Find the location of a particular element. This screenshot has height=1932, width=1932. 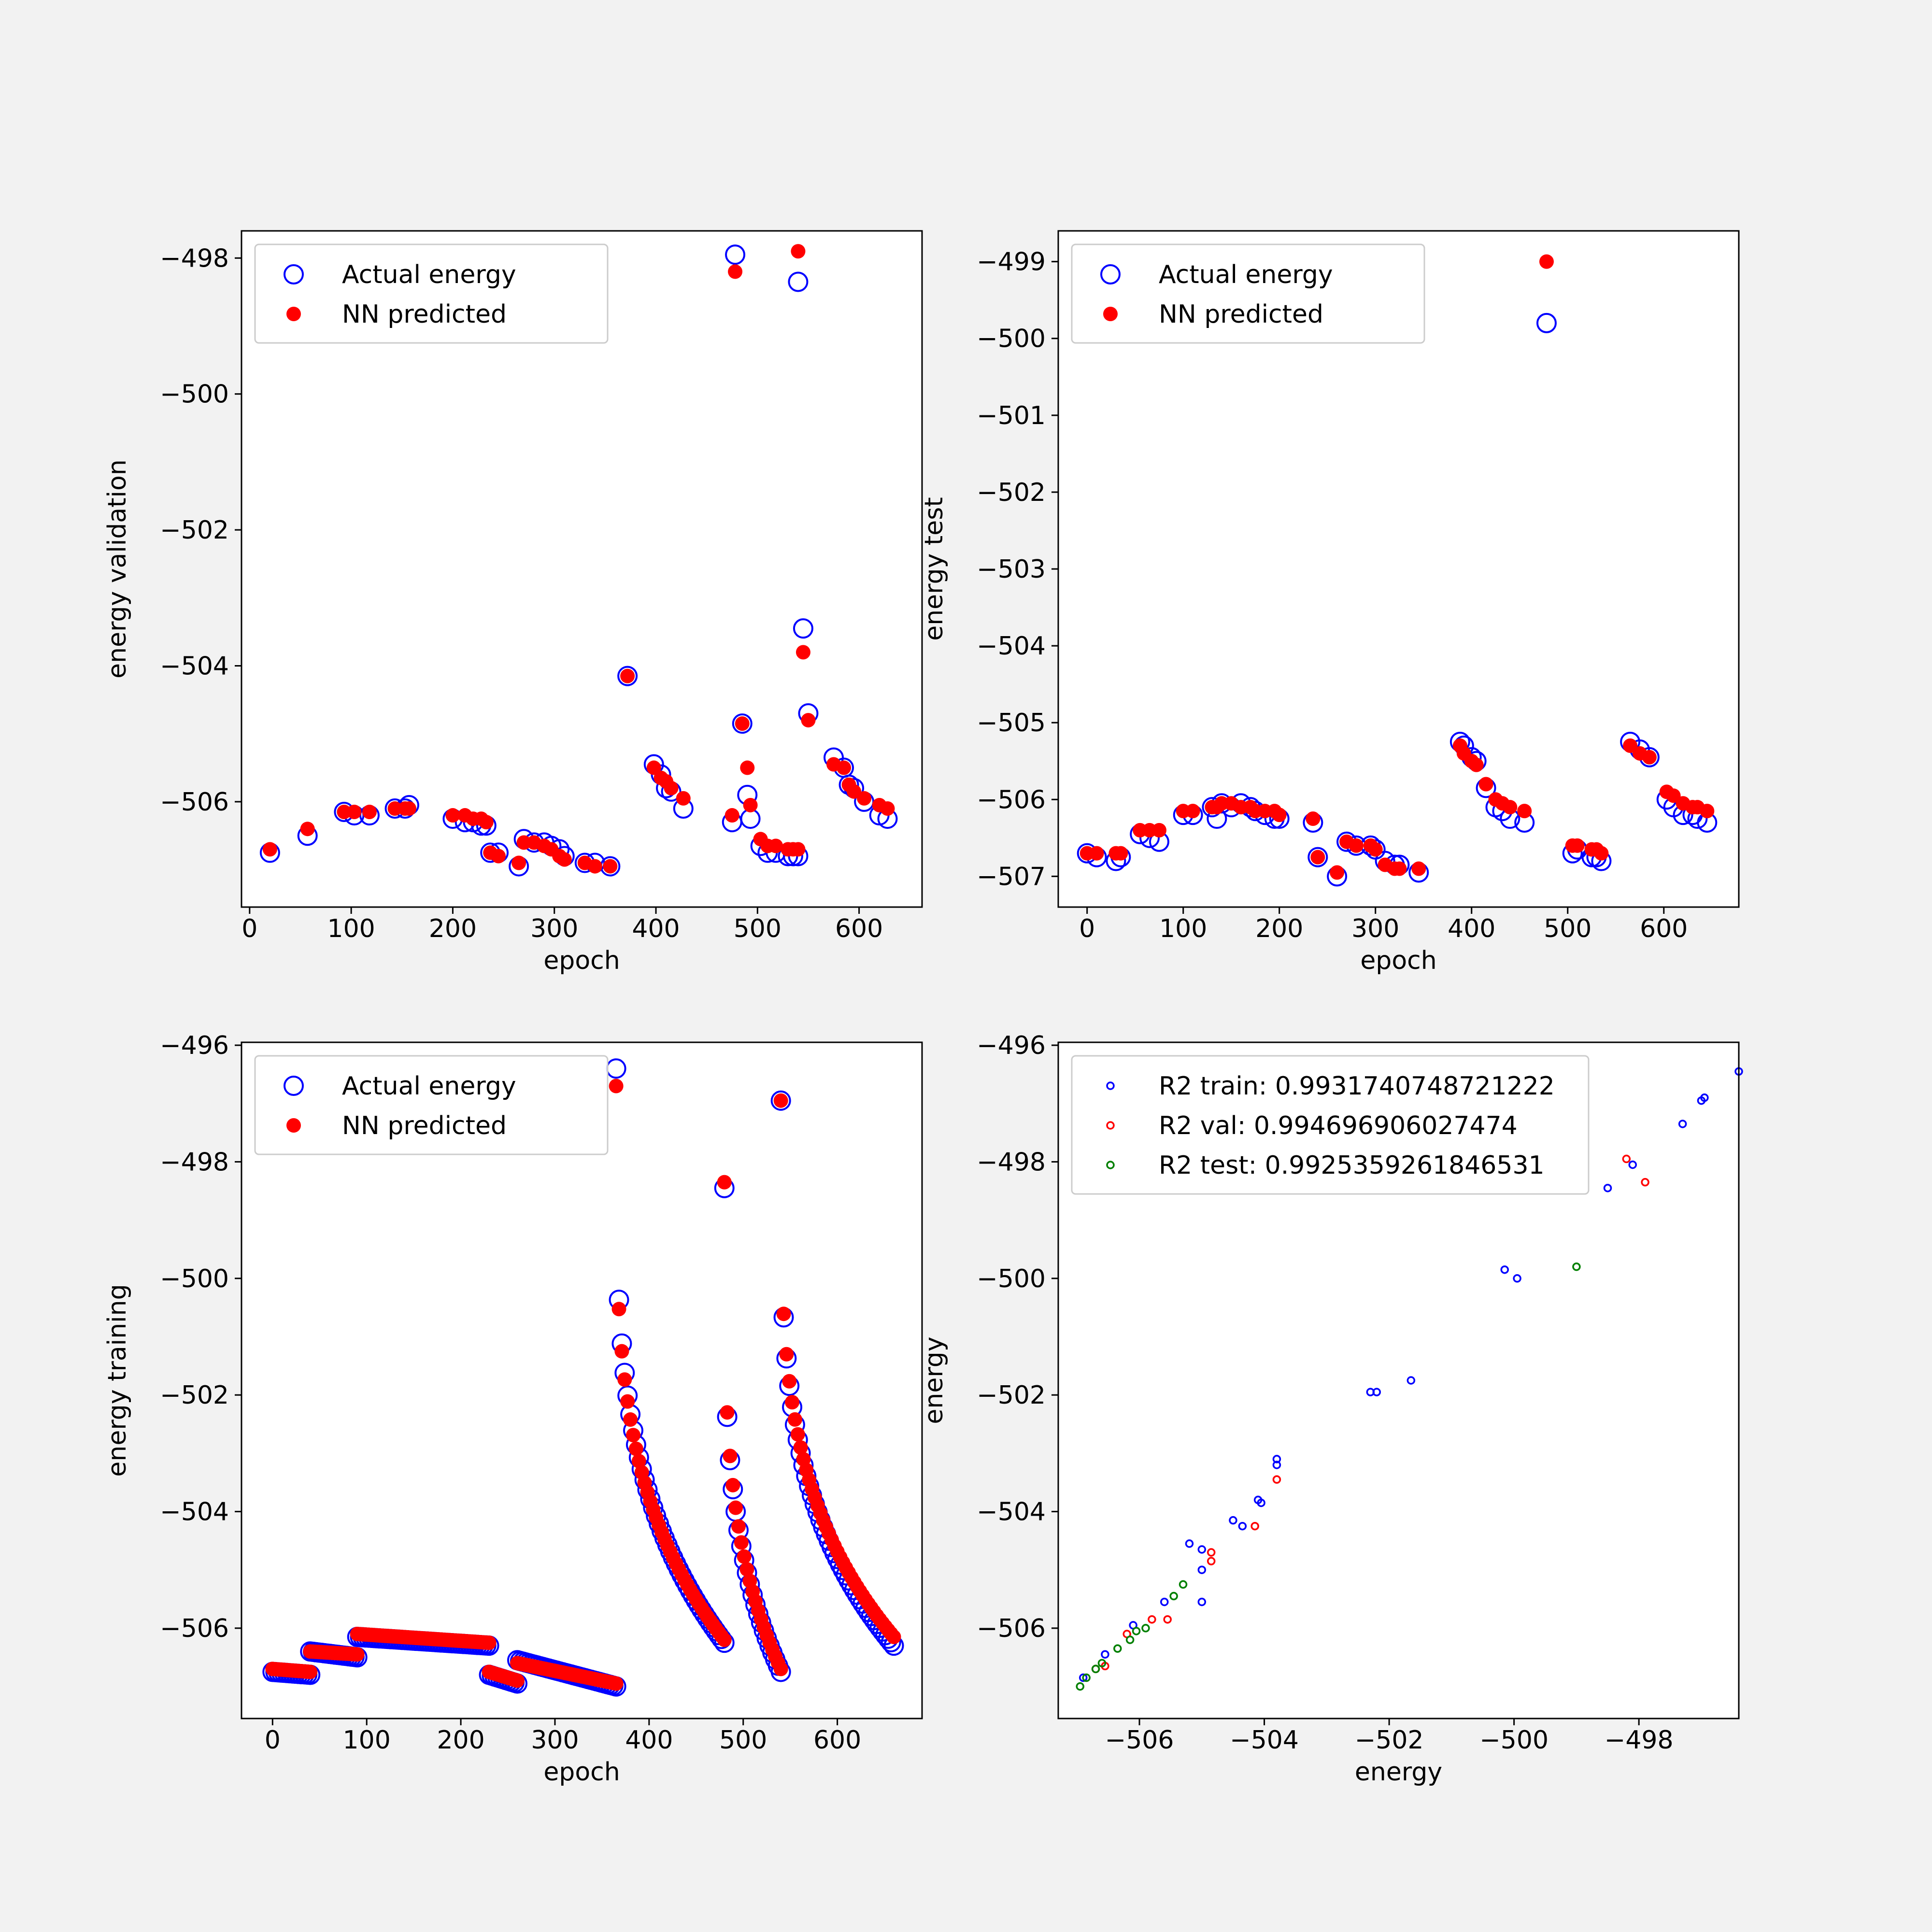

y-axis-label: energy test is located at coordinates (934, 569).